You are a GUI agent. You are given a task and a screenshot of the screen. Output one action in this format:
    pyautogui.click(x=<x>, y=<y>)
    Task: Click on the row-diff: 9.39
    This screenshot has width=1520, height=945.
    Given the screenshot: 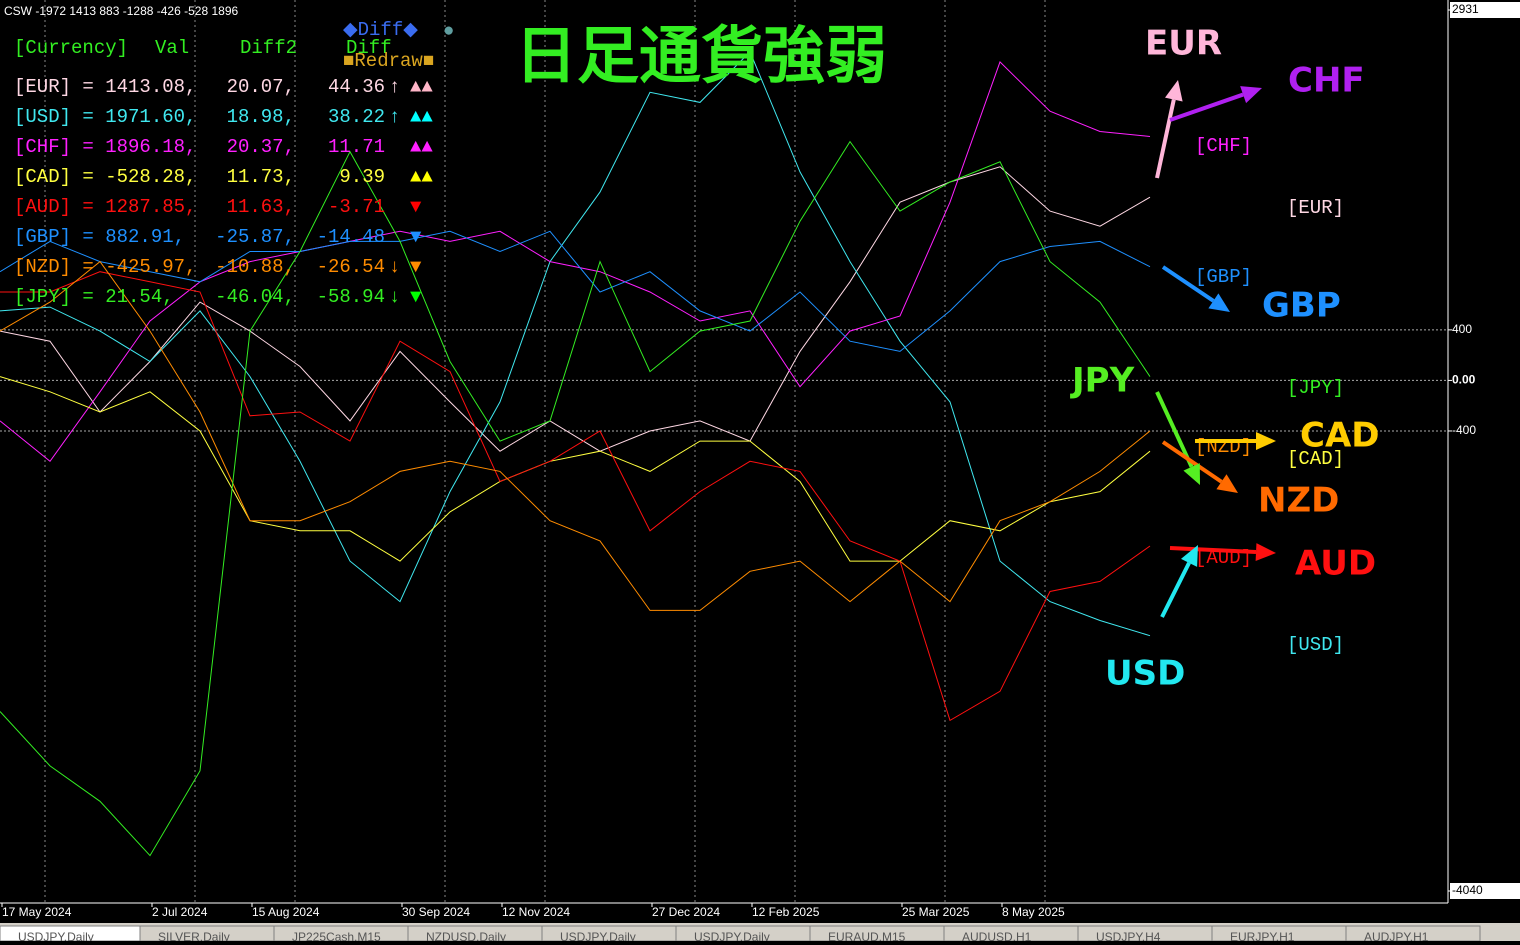 What is the action you would take?
    pyautogui.click(x=362, y=177)
    